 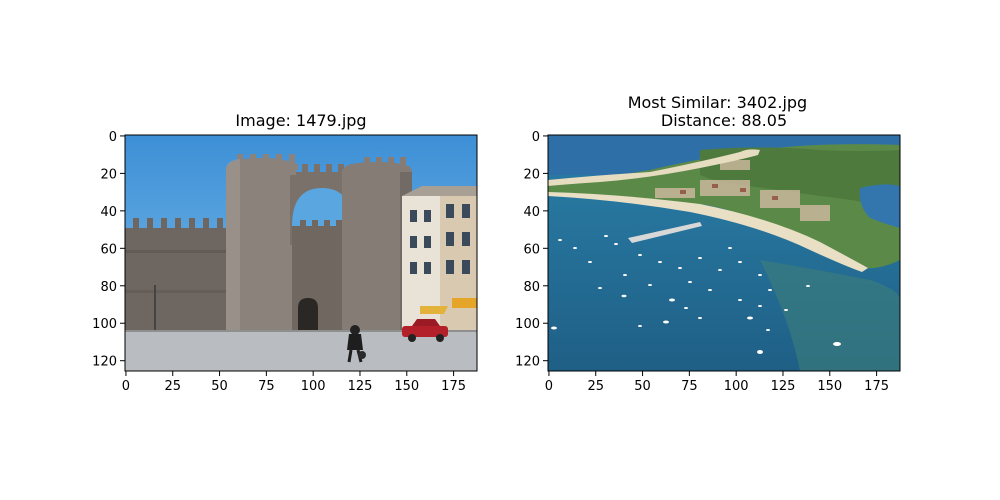 I want to click on similar-y-tick-label: 0, so click(x=536, y=137).